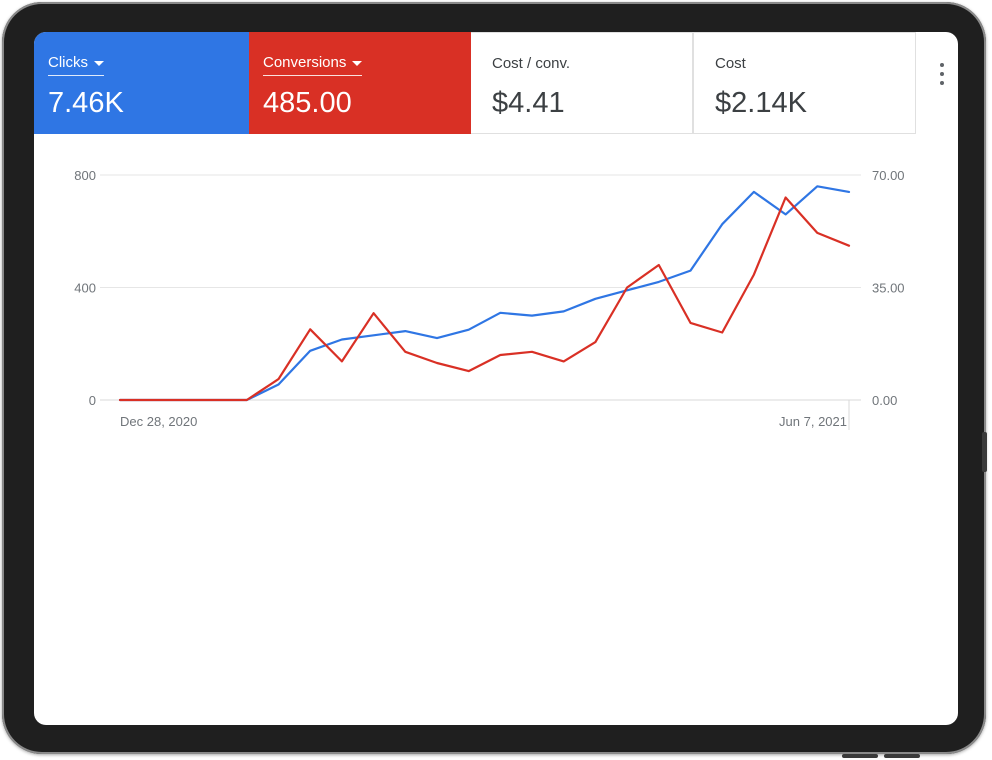 The image size is (992, 760). I want to click on right-tick-label: 70.00, so click(888, 175).